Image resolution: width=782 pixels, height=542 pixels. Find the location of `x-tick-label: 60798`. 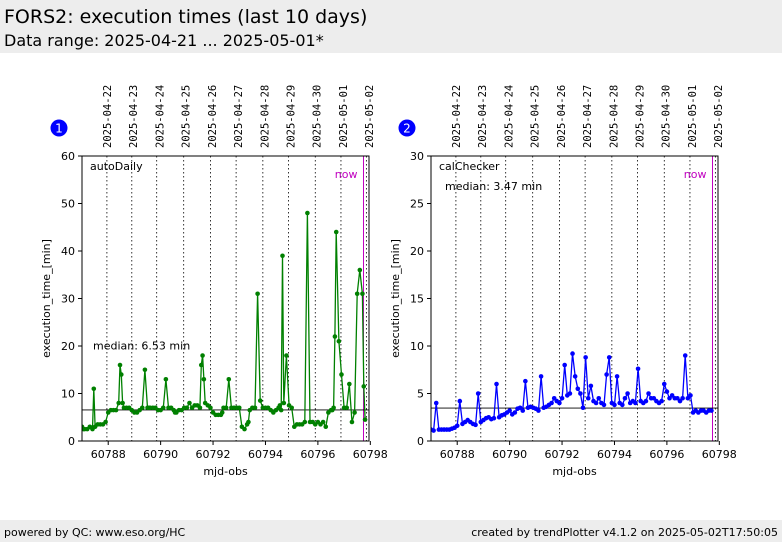

x-tick-label: 60798 is located at coordinates (719, 454).